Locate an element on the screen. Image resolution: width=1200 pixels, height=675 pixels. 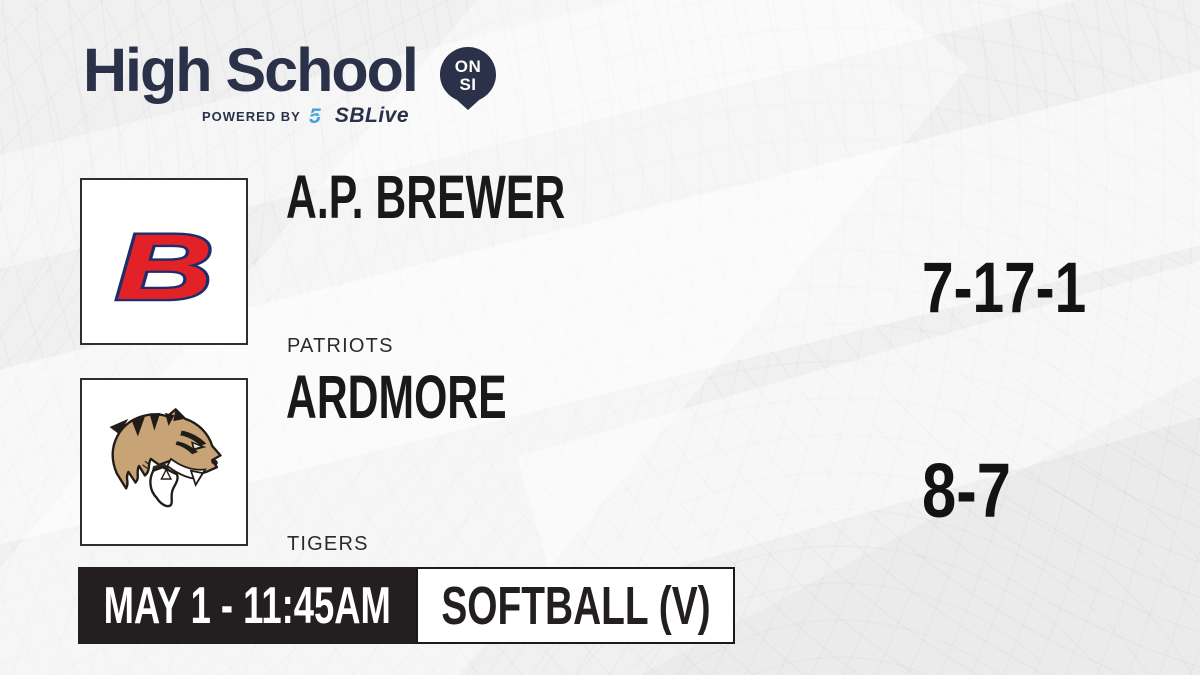
pin-shape is located at coordinates (468, 78).